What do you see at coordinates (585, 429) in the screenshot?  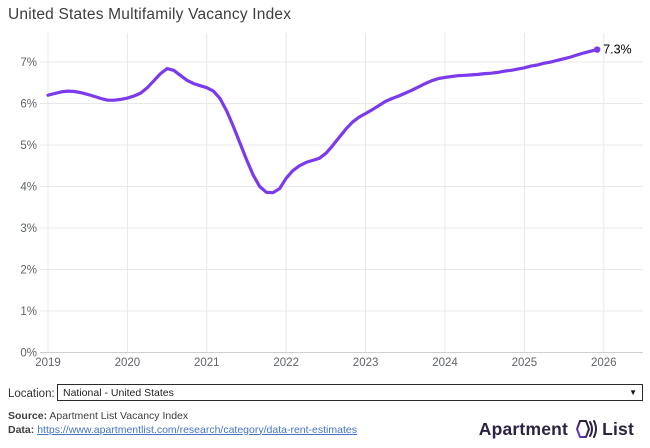 I see `apartment-list-house-icon` at bounding box center [585, 429].